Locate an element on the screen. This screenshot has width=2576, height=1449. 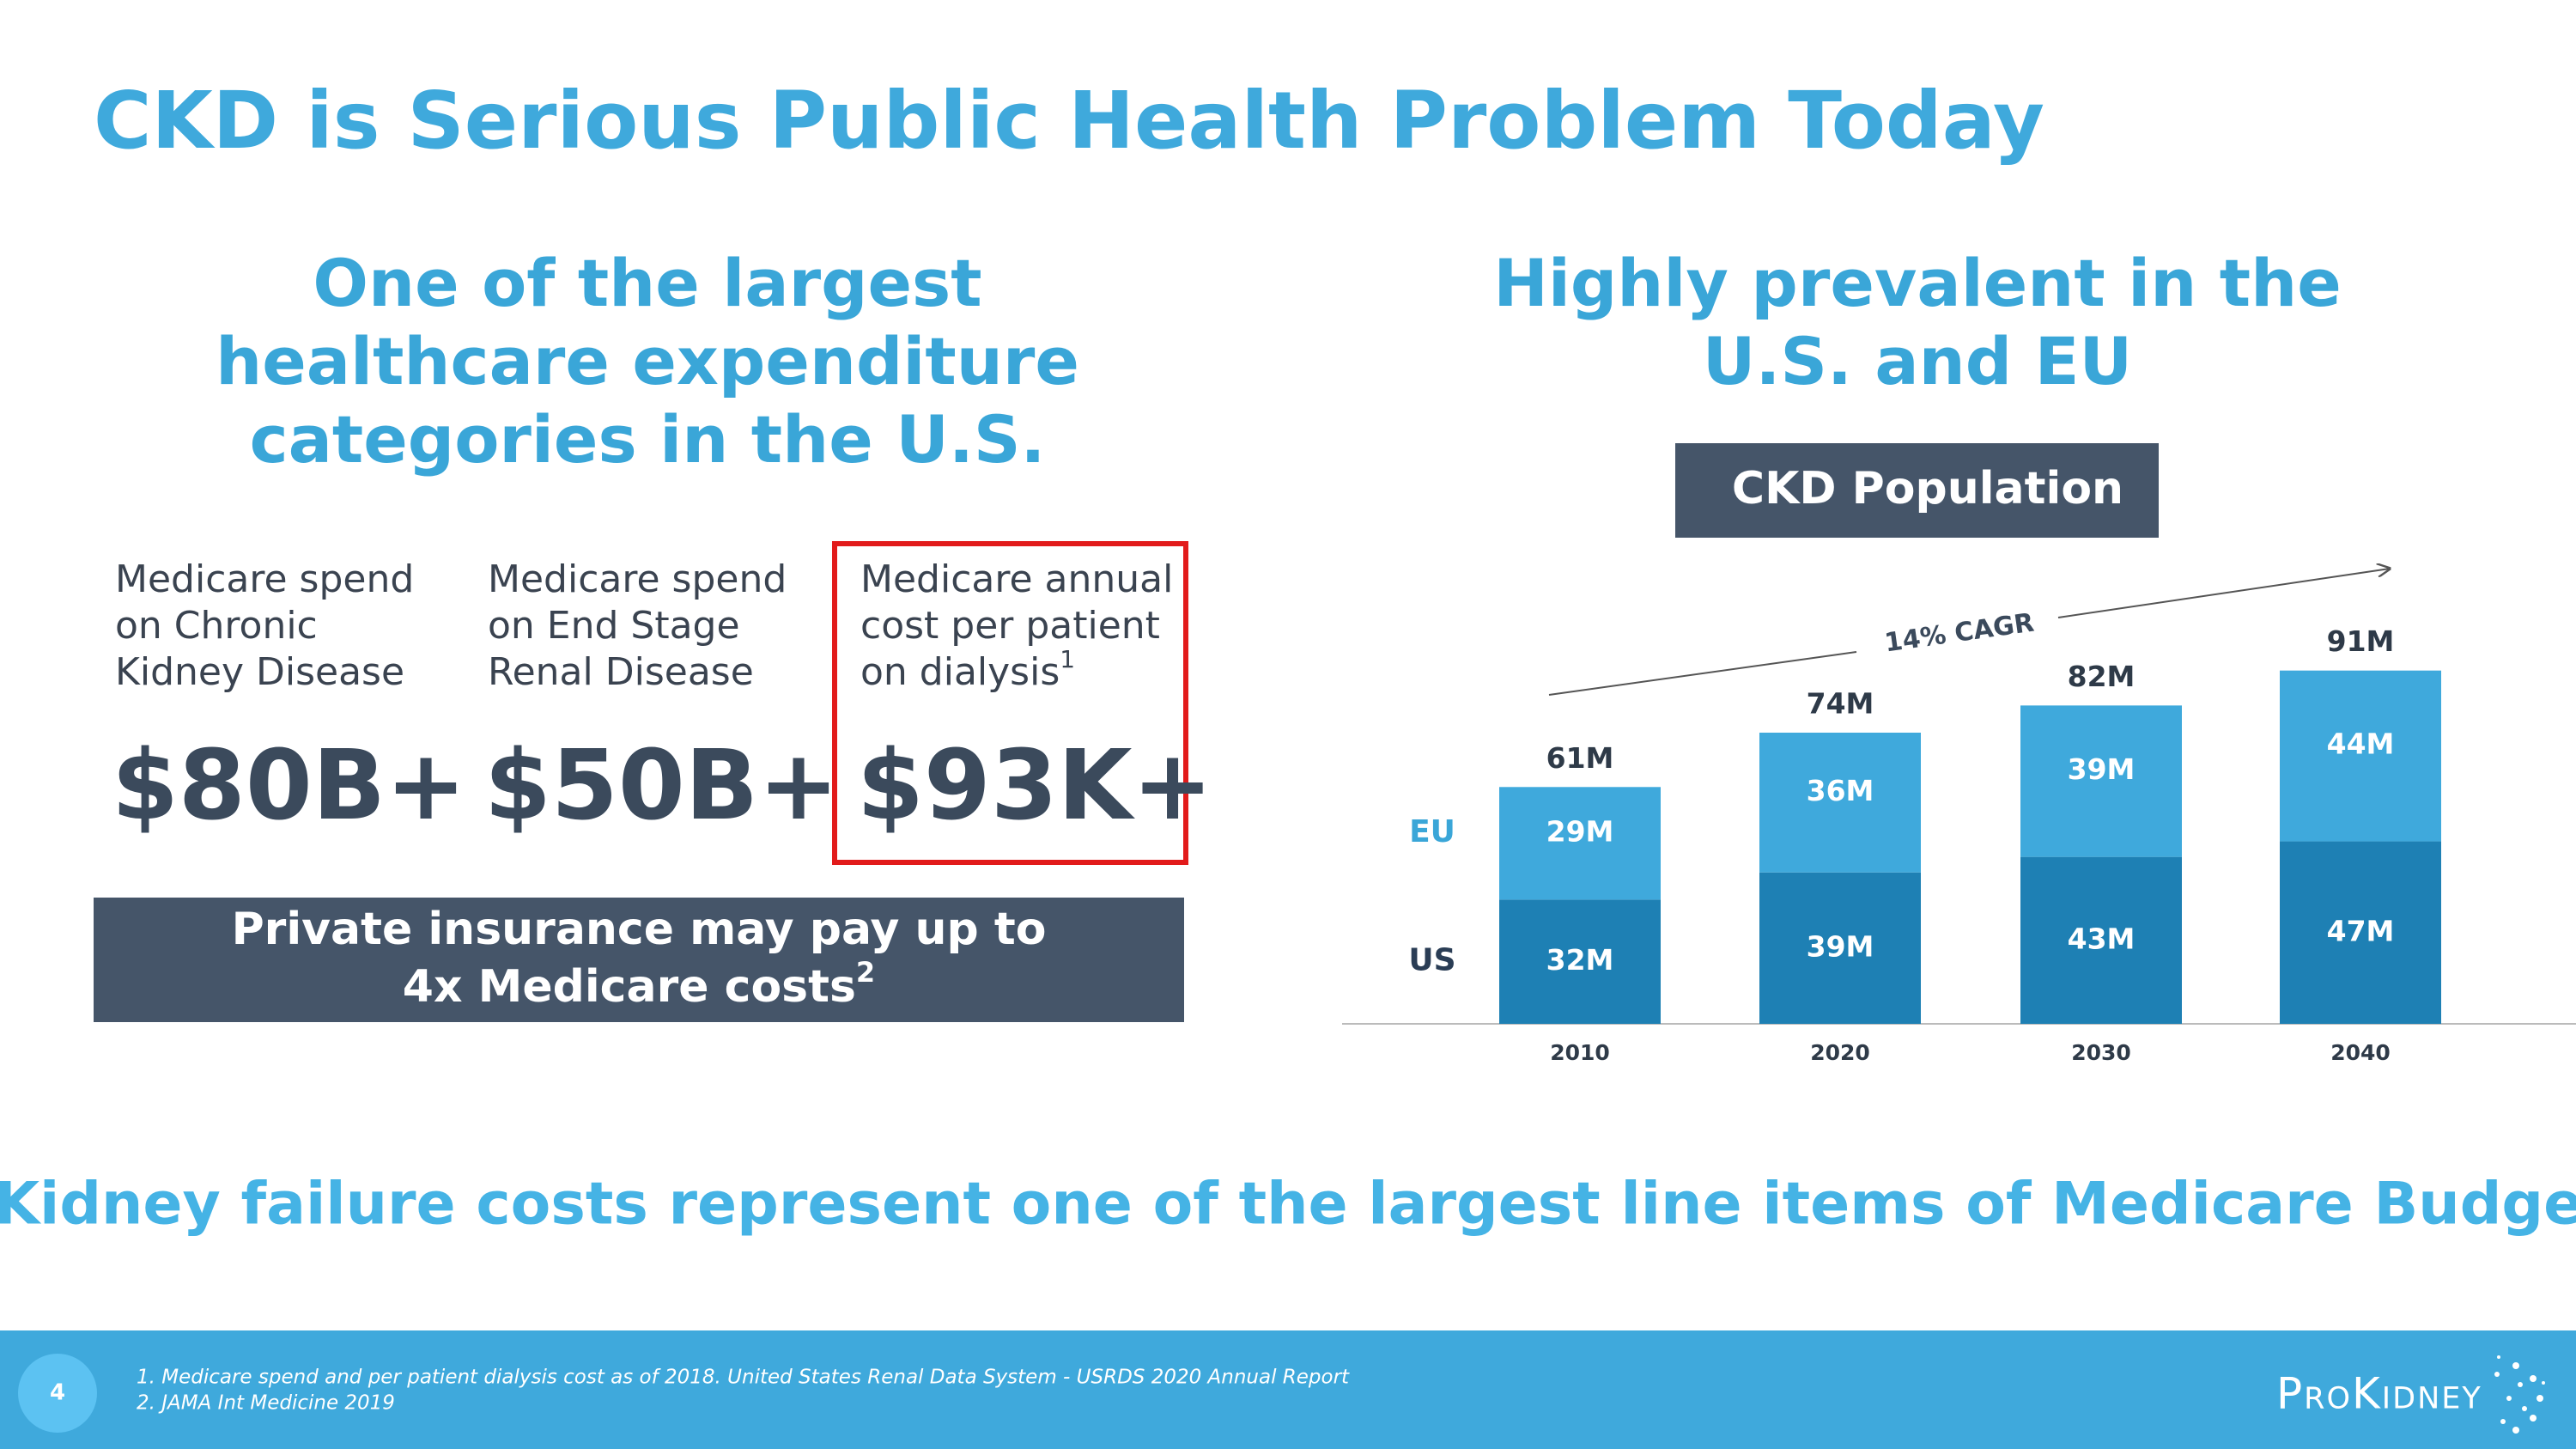
right-heading: U.S. and EU is located at coordinates (1918, 361).